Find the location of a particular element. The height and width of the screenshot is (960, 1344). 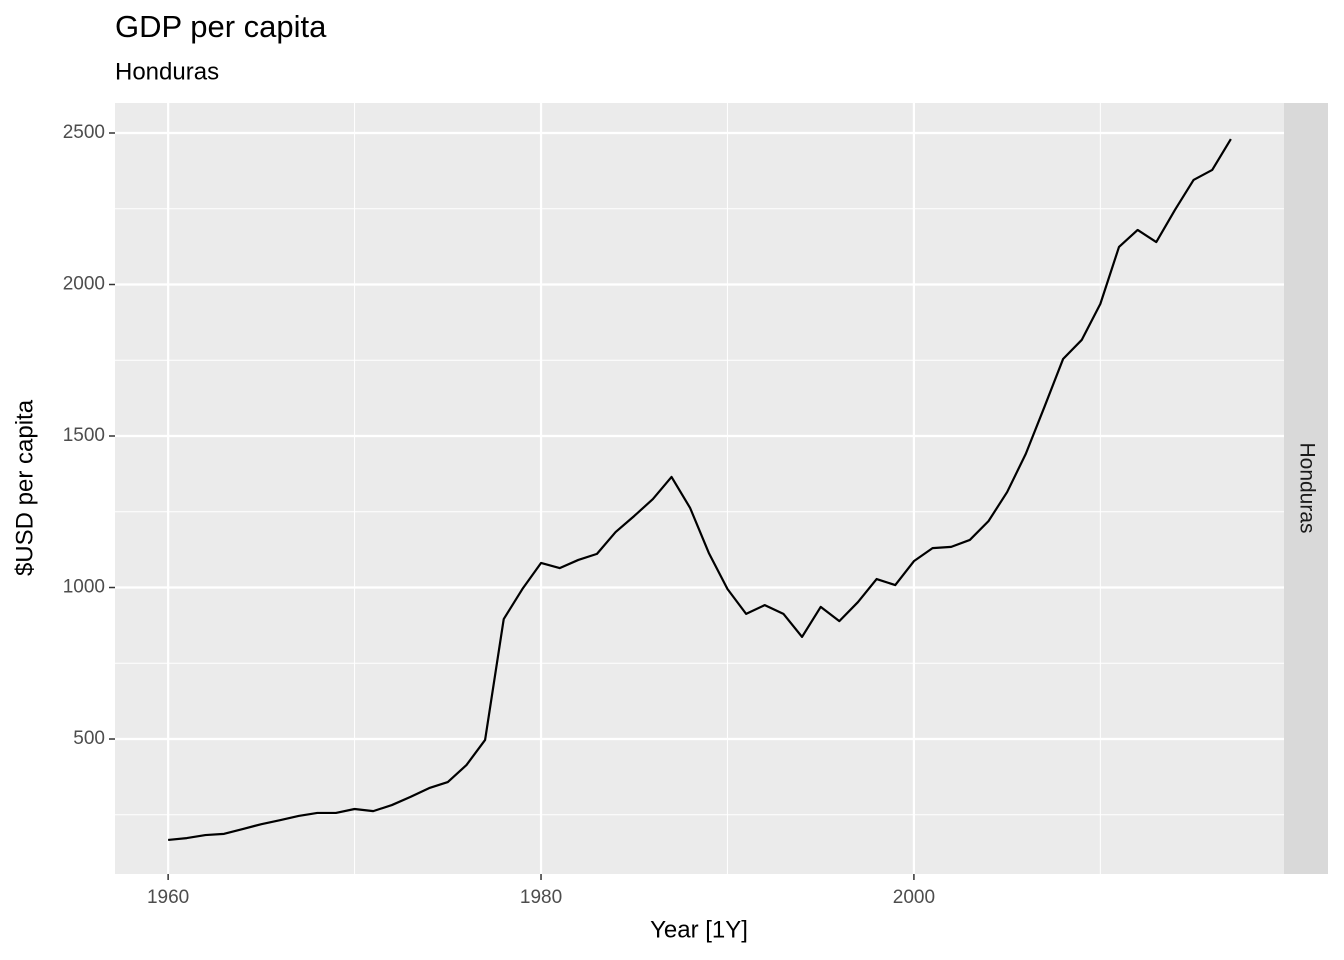

y-axis-title: $USD per capita is located at coordinates (24, 487).